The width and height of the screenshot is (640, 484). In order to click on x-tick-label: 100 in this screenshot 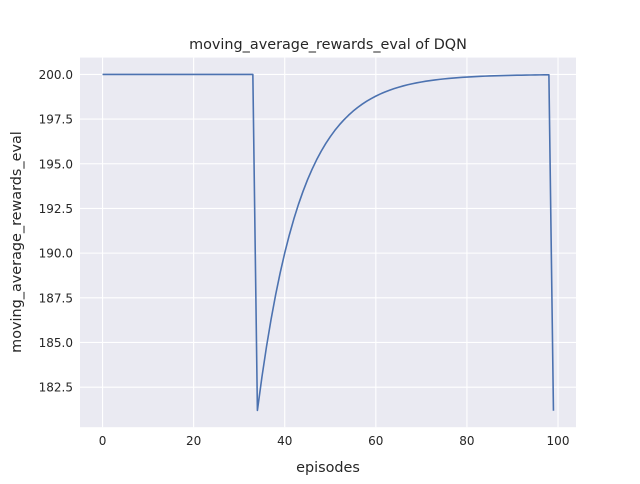, I will do `click(558, 441)`.